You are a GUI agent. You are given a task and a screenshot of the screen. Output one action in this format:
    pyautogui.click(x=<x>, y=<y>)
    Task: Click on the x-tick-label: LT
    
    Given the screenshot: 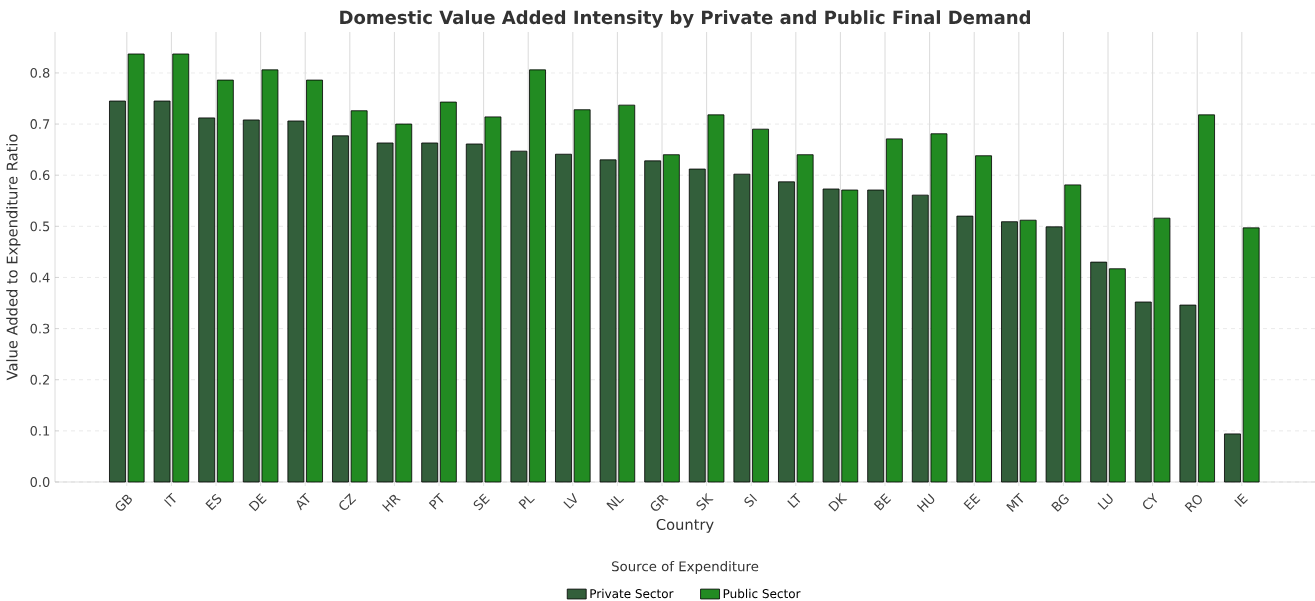 What is the action you would take?
    pyautogui.click(x=794, y=500)
    